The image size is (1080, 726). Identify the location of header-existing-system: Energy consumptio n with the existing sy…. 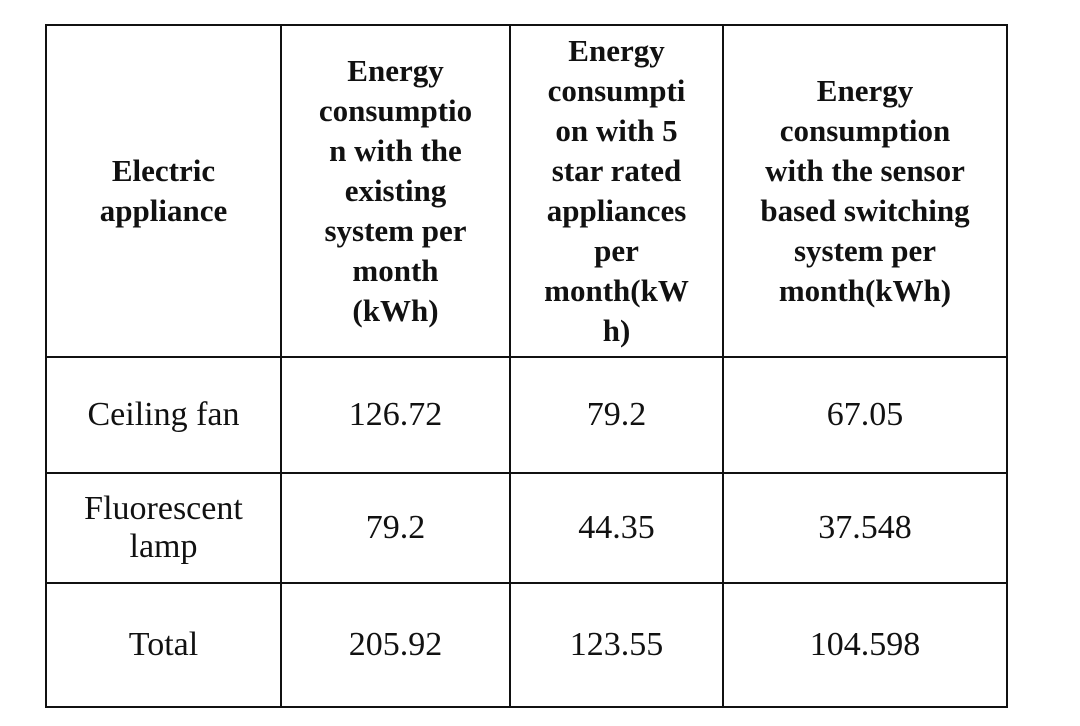
(395, 191).